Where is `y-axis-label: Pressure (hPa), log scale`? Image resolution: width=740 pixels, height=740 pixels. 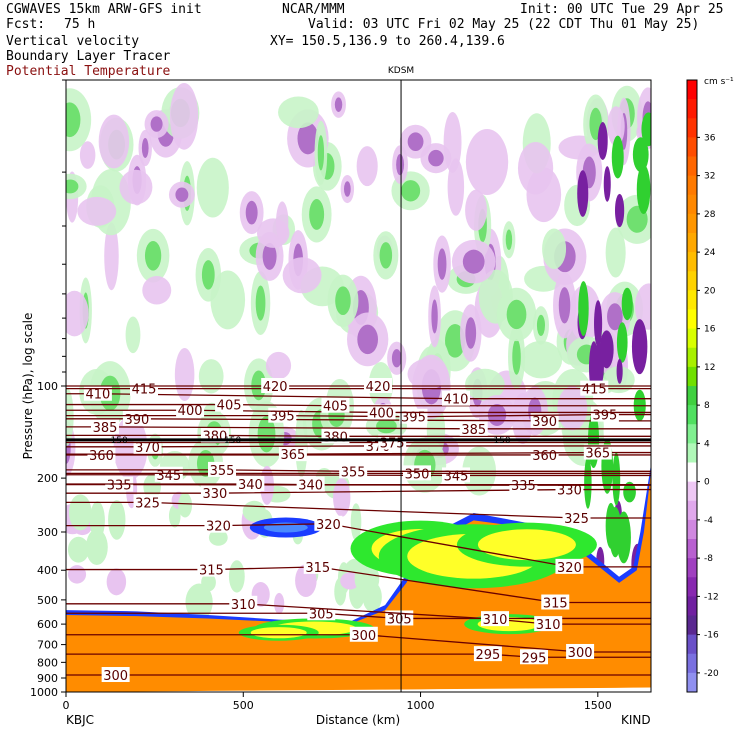 y-axis-label: Pressure (hPa), log scale is located at coordinates (28, 386).